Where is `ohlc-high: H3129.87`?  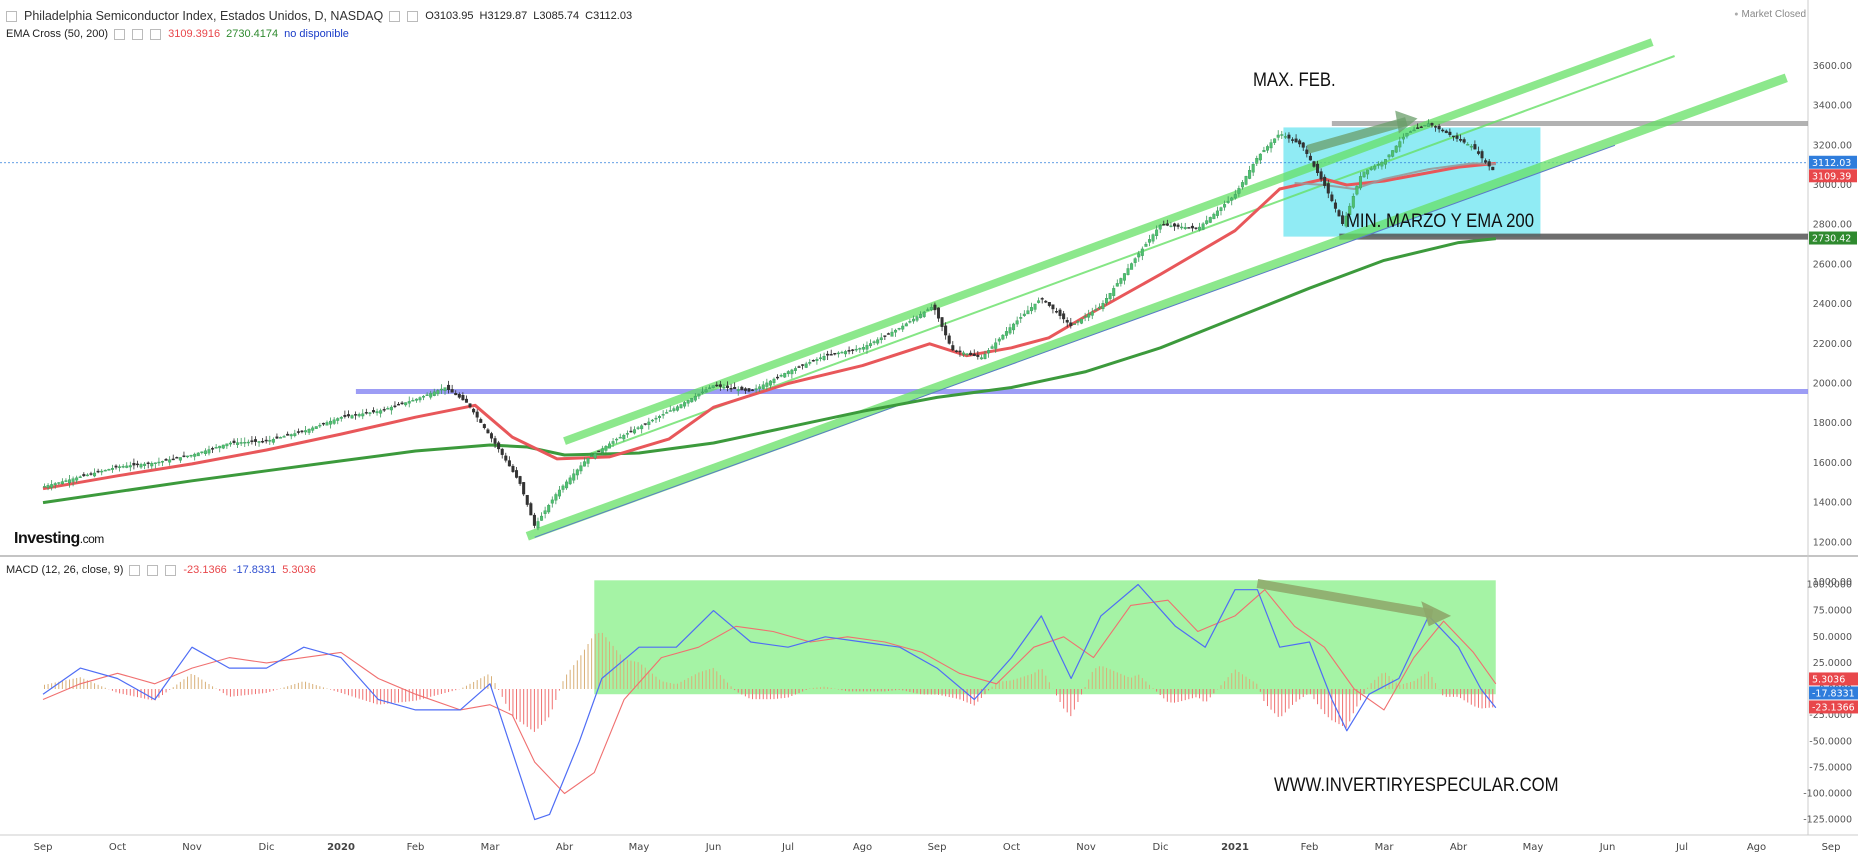
ohlc-high: H3129.87 is located at coordinates (503, 16).